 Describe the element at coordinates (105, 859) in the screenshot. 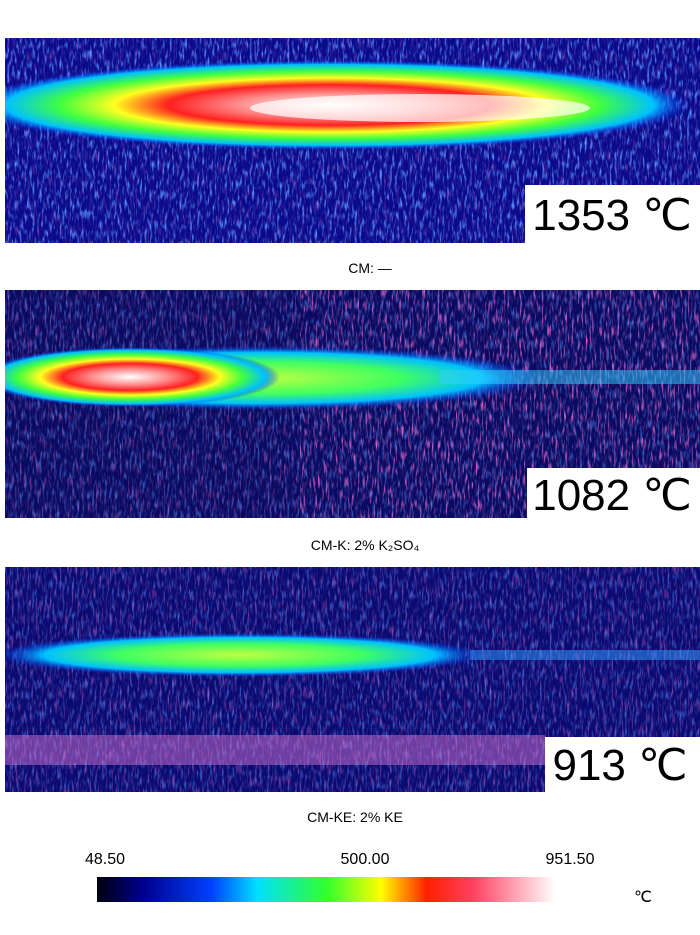

I see `colorbar-label: 48.50` at that location.